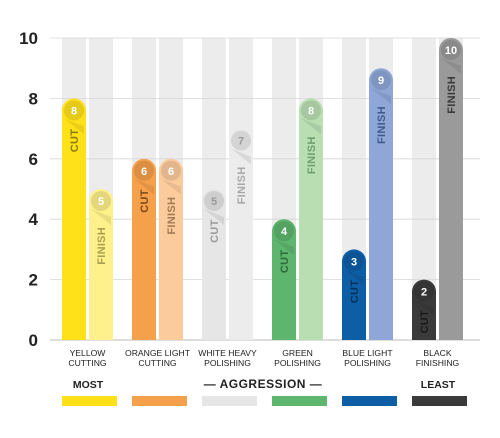  What do you see at coordinates (34, 219) in the screenshot?
I see `y-tick-label: 4` at bounding box center [34, 219].